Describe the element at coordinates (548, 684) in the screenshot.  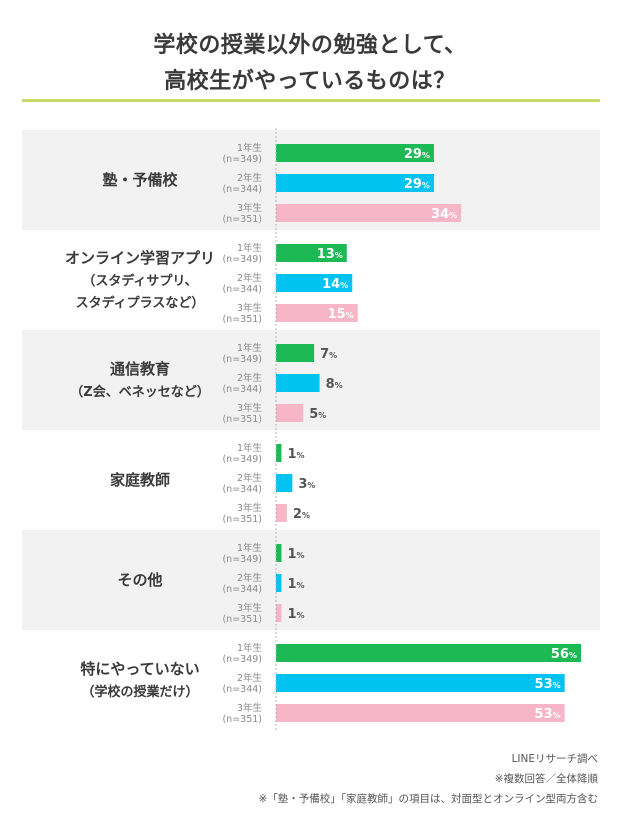
I see `data-label-nothing-year2: 53%` at that location.